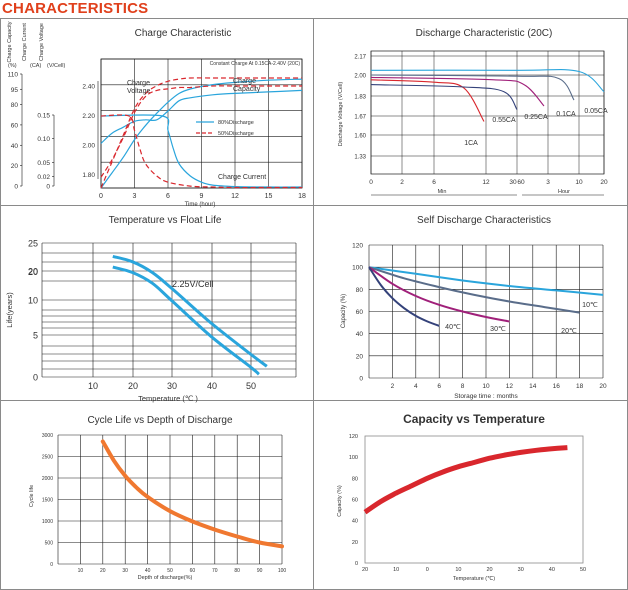 The height and width of the screenshot is (590, 628). I want to click on x-tick-label: 4, so click(416, 386).